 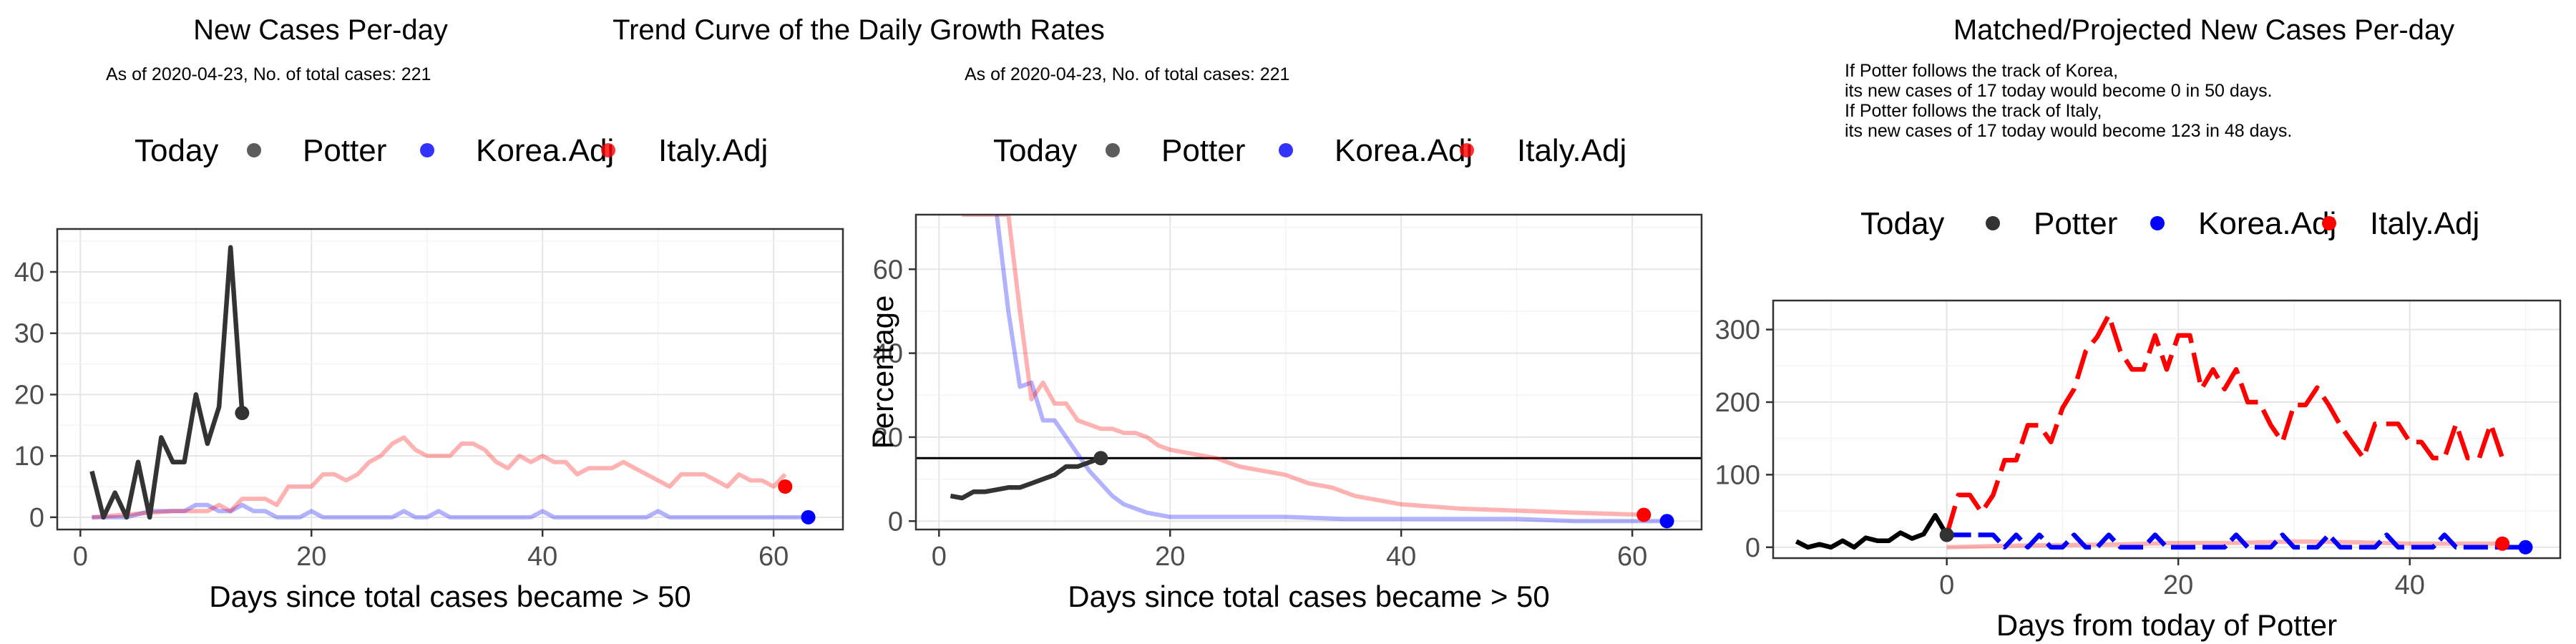 I want to click on axis-ticks: 0 20 40 60 0 10 20 30 40, so click(x=401, y=415).